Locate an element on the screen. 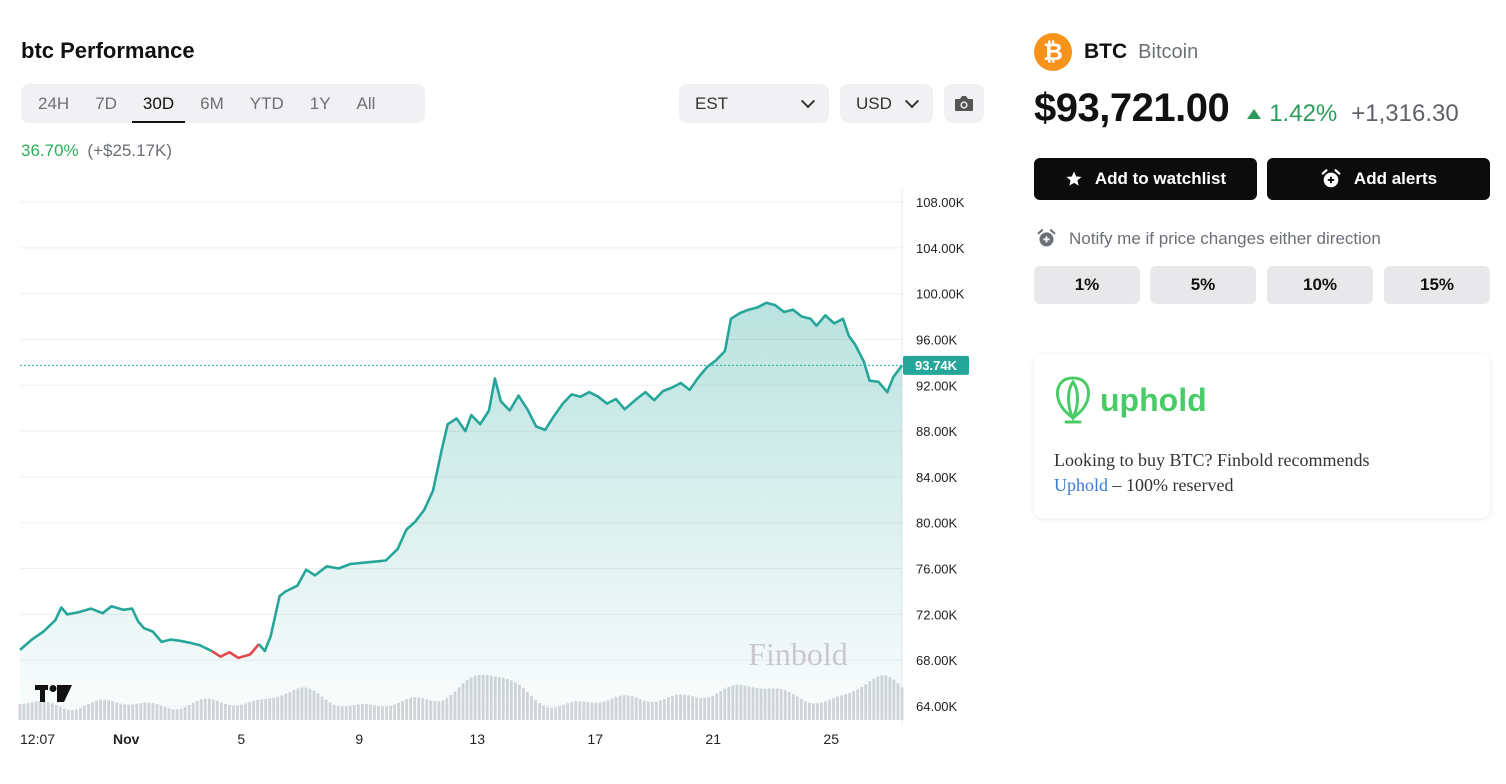 This screenshot has height=784, width=1506. uphold-link: Uphold is located at coordinates (1081, 485).